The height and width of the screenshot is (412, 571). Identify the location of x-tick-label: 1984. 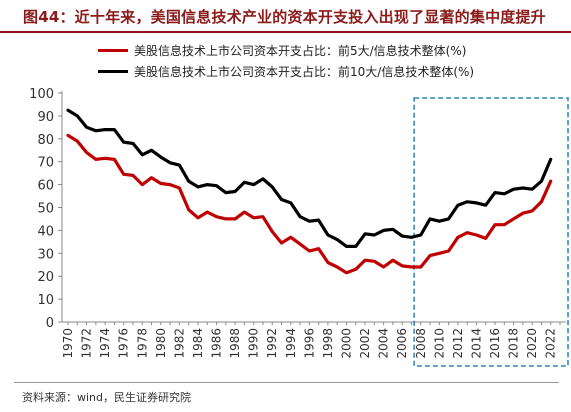
(198, 343).